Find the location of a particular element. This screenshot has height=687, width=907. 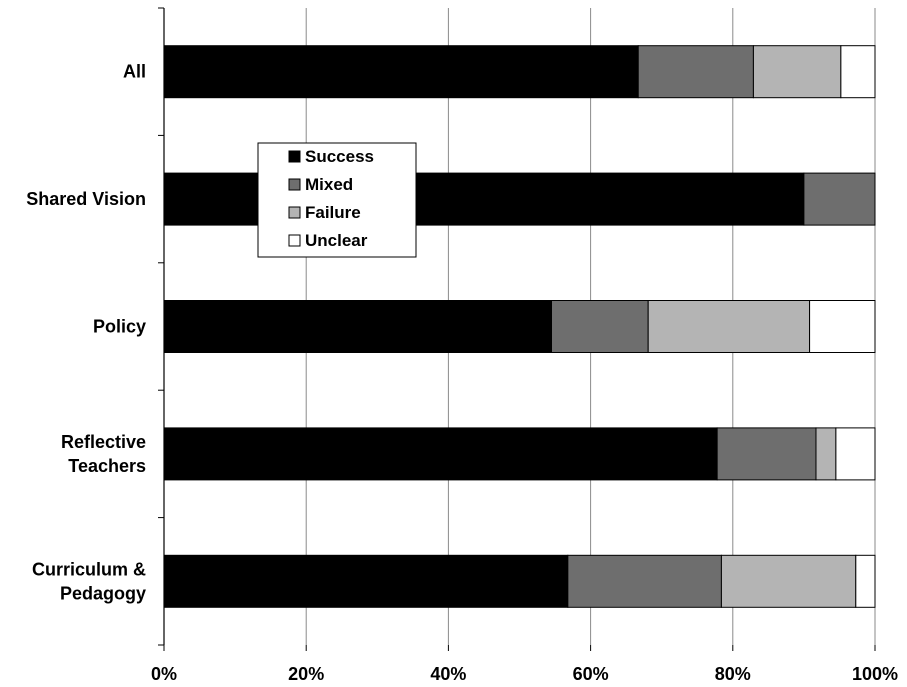

bar-curriculum-pedagogy-success is located at coordinates (366, 581).